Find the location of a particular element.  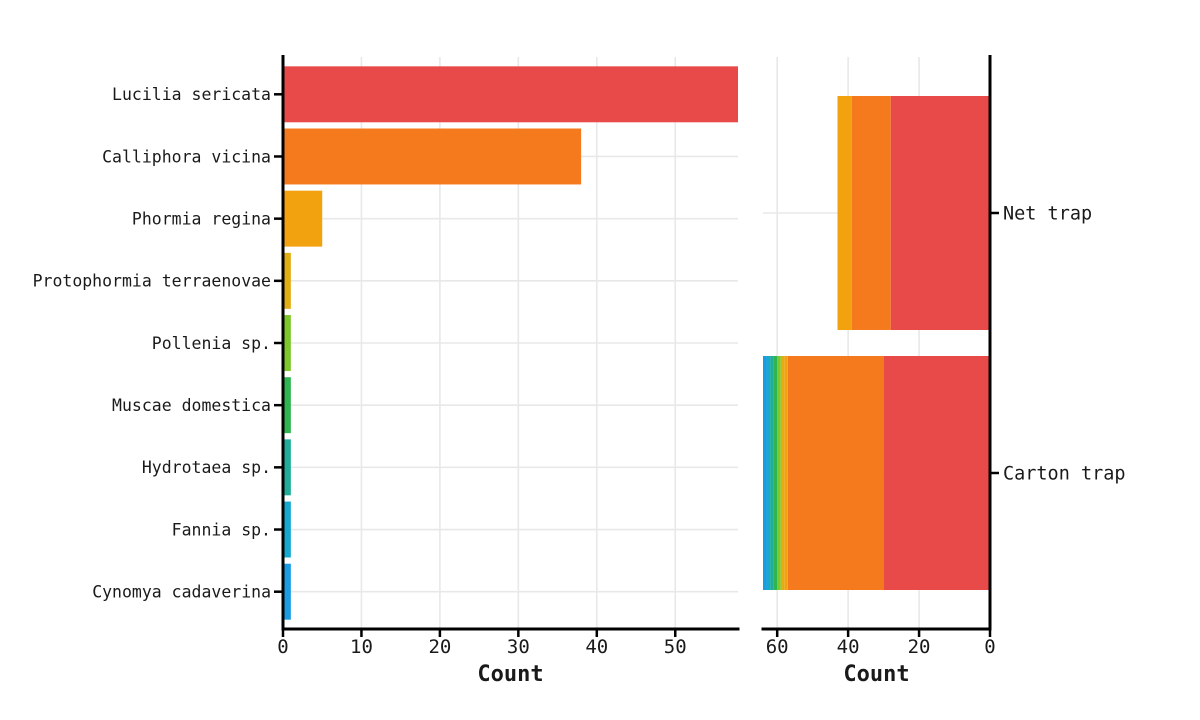

category-label-cynomya-cadaverina: Cynomya cadaverina is located at coordinates (181, 591).